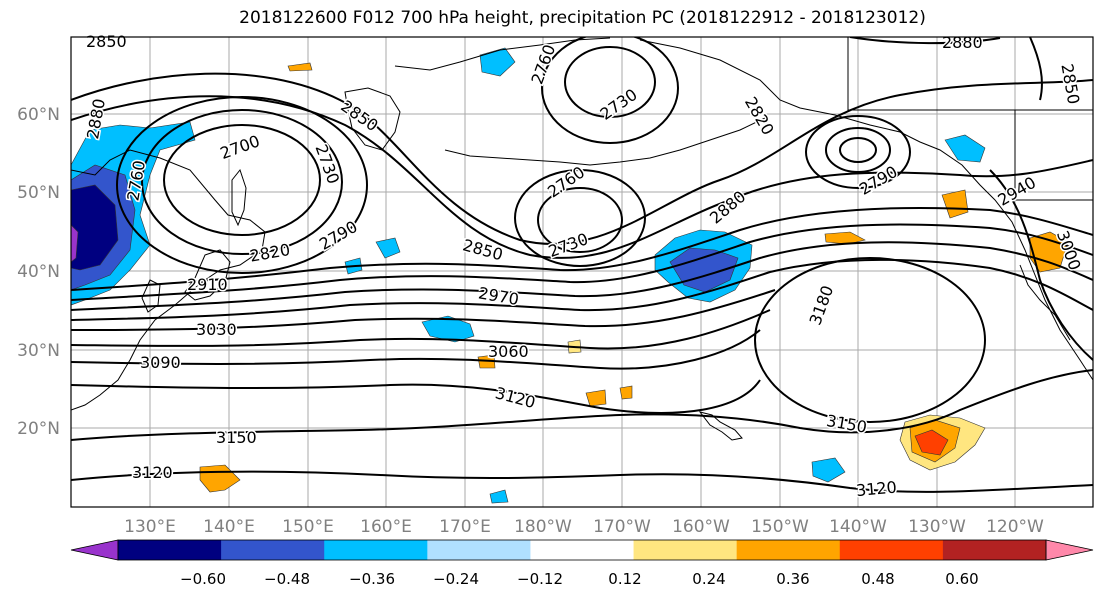 The image size is (1105, 601). What do you see at coordinates (308, 527) in the screenshot?
I see `lon-label: 150°E` at bounding box center [308, 527].